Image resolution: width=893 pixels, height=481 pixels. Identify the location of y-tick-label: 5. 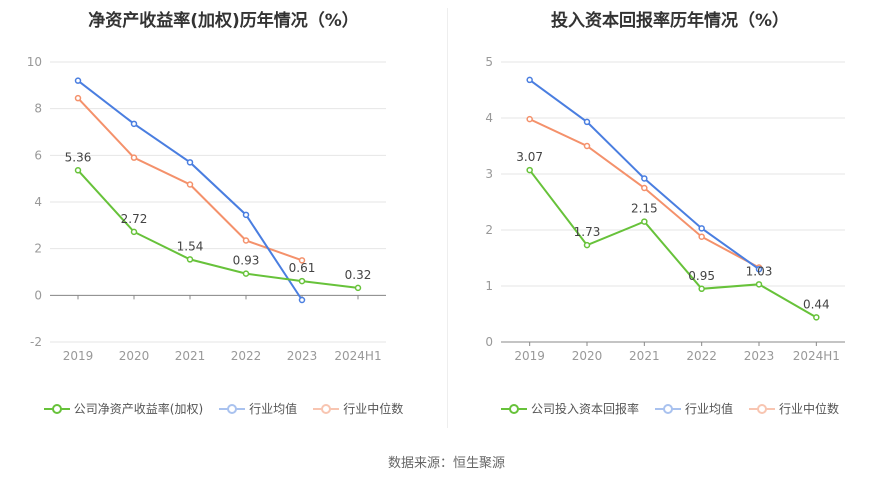
(489, 62).